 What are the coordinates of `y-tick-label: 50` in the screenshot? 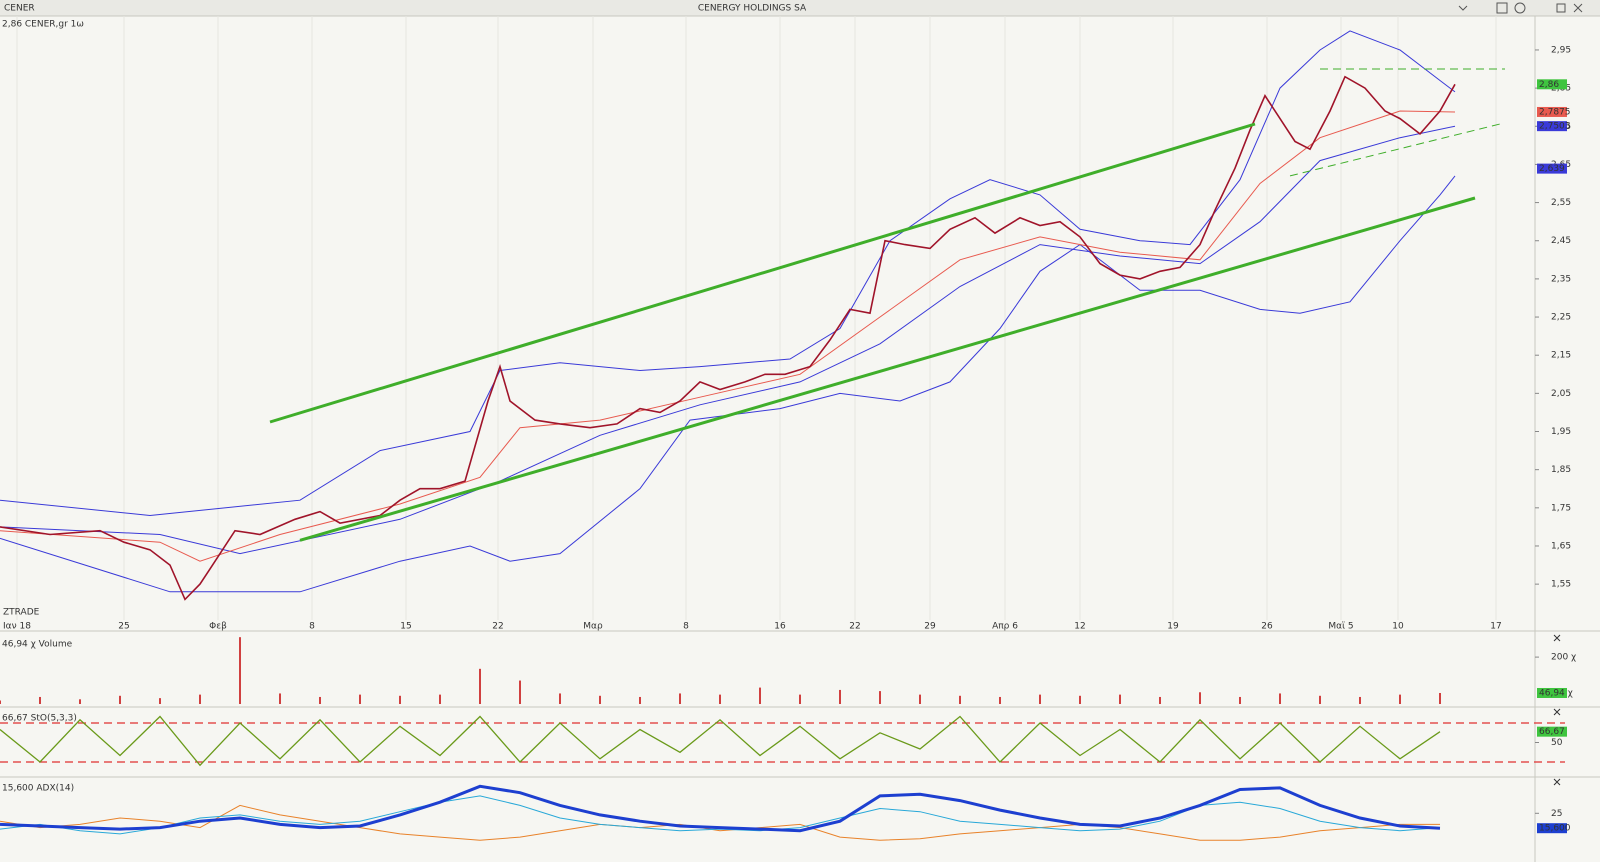 It's located at (1557, 743).